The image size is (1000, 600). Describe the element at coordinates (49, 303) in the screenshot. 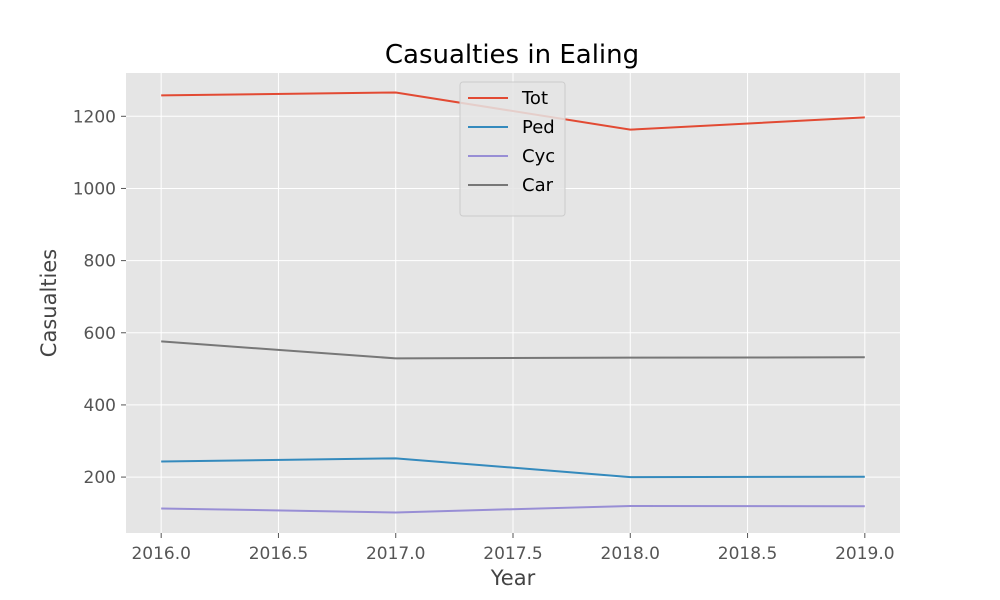

I see `y-axis-label: Casualties` at that location.